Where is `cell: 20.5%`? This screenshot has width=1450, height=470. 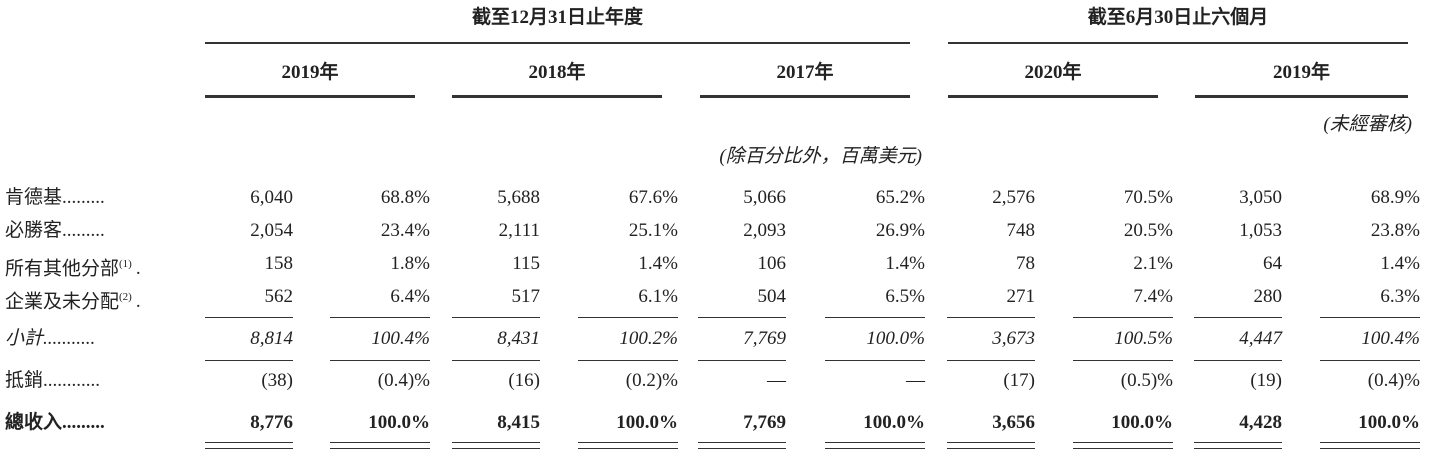
cell: 20.5% is located at coordinates (1148, 230).